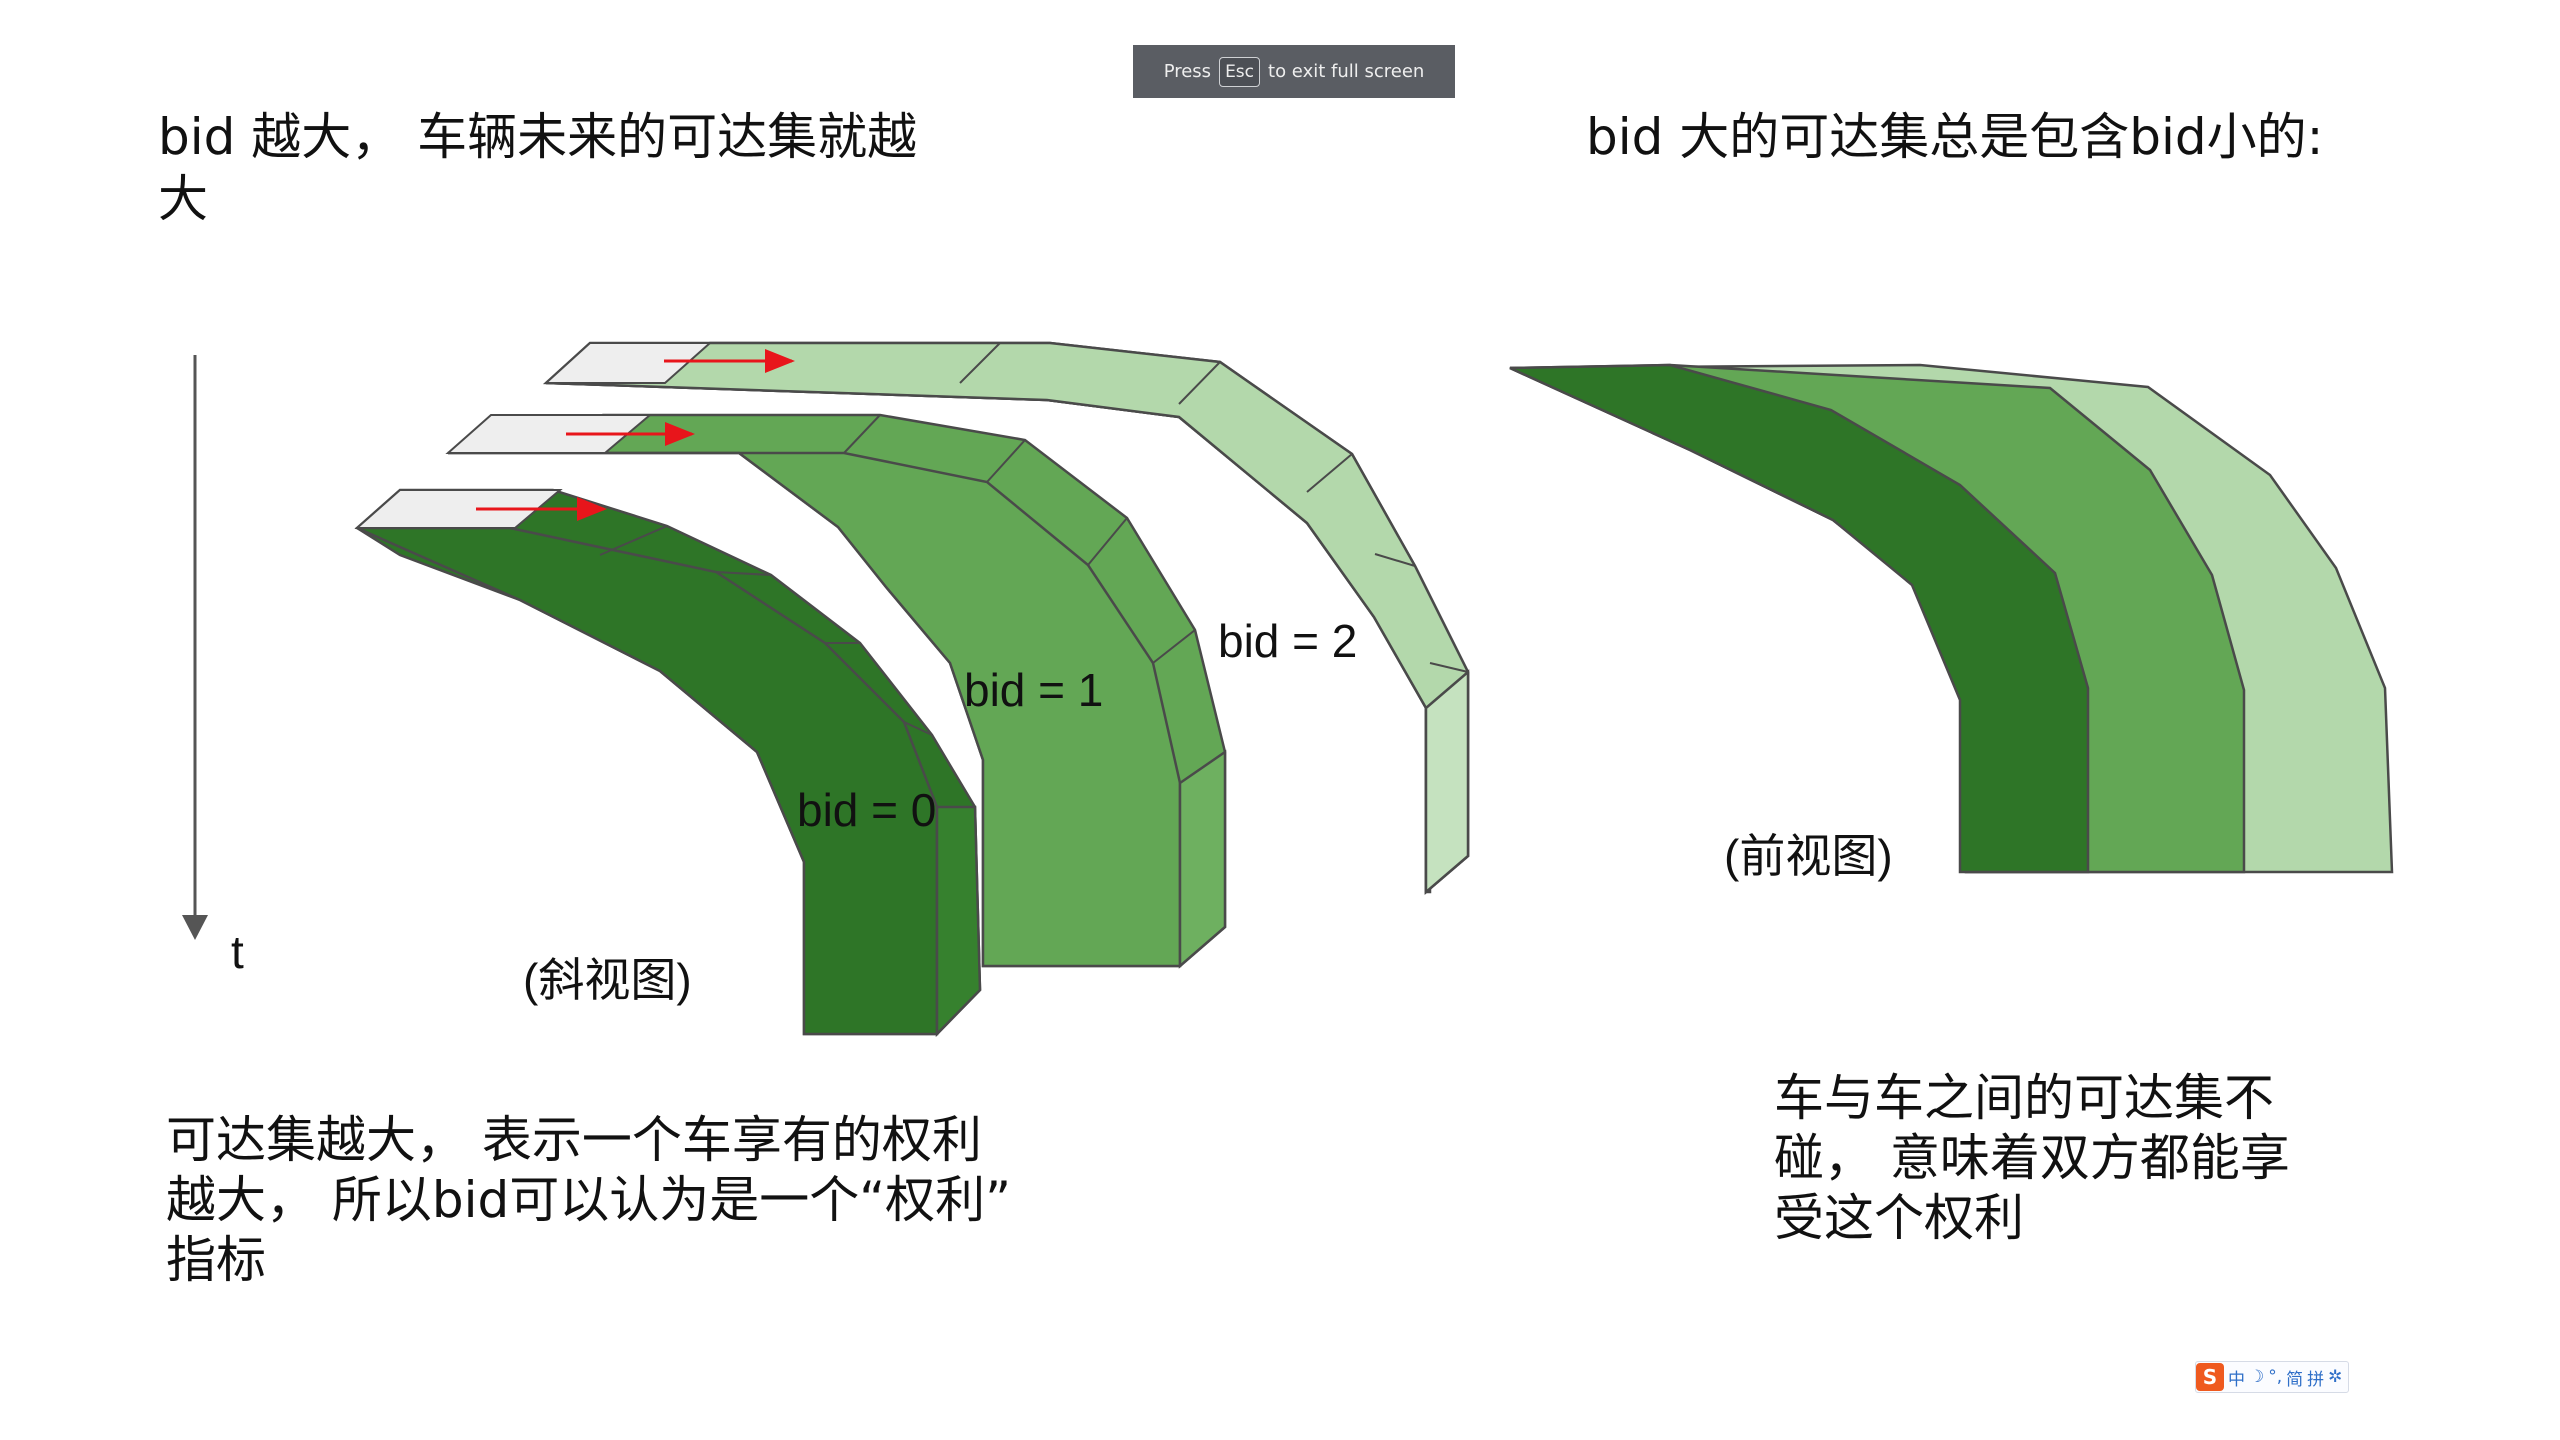 The width and height of the screenshot is (2560, 1440). I want to click on heading-left: bid 越大， 车辆未来的可达集就越 大, so click(538, 168).